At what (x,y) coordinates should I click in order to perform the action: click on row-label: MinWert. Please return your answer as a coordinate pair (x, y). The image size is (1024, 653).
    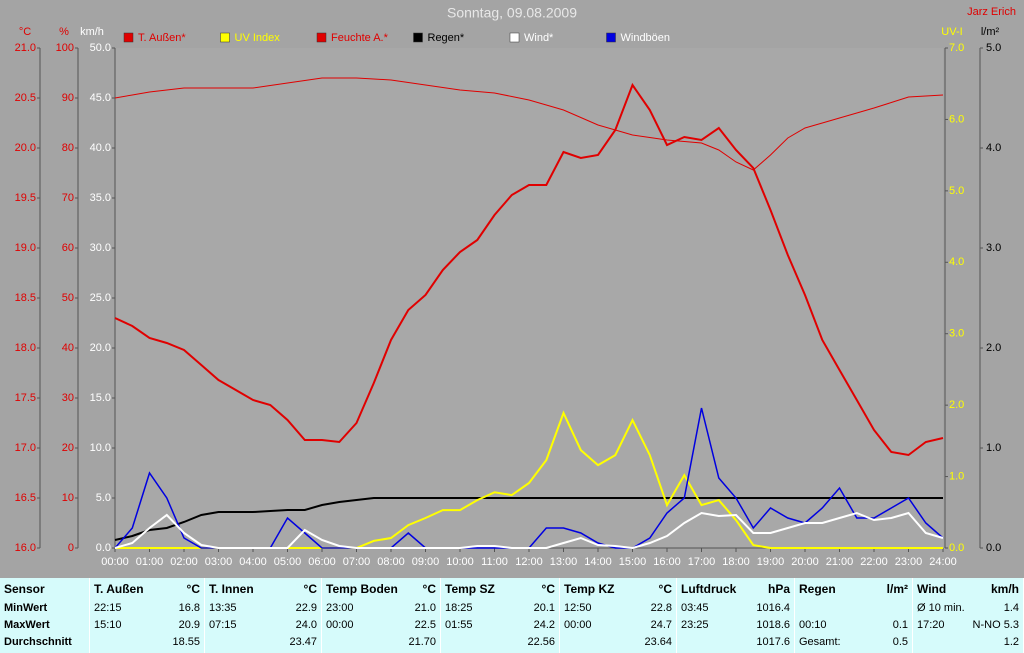
    Looking at the image, I should click on (26, 608).